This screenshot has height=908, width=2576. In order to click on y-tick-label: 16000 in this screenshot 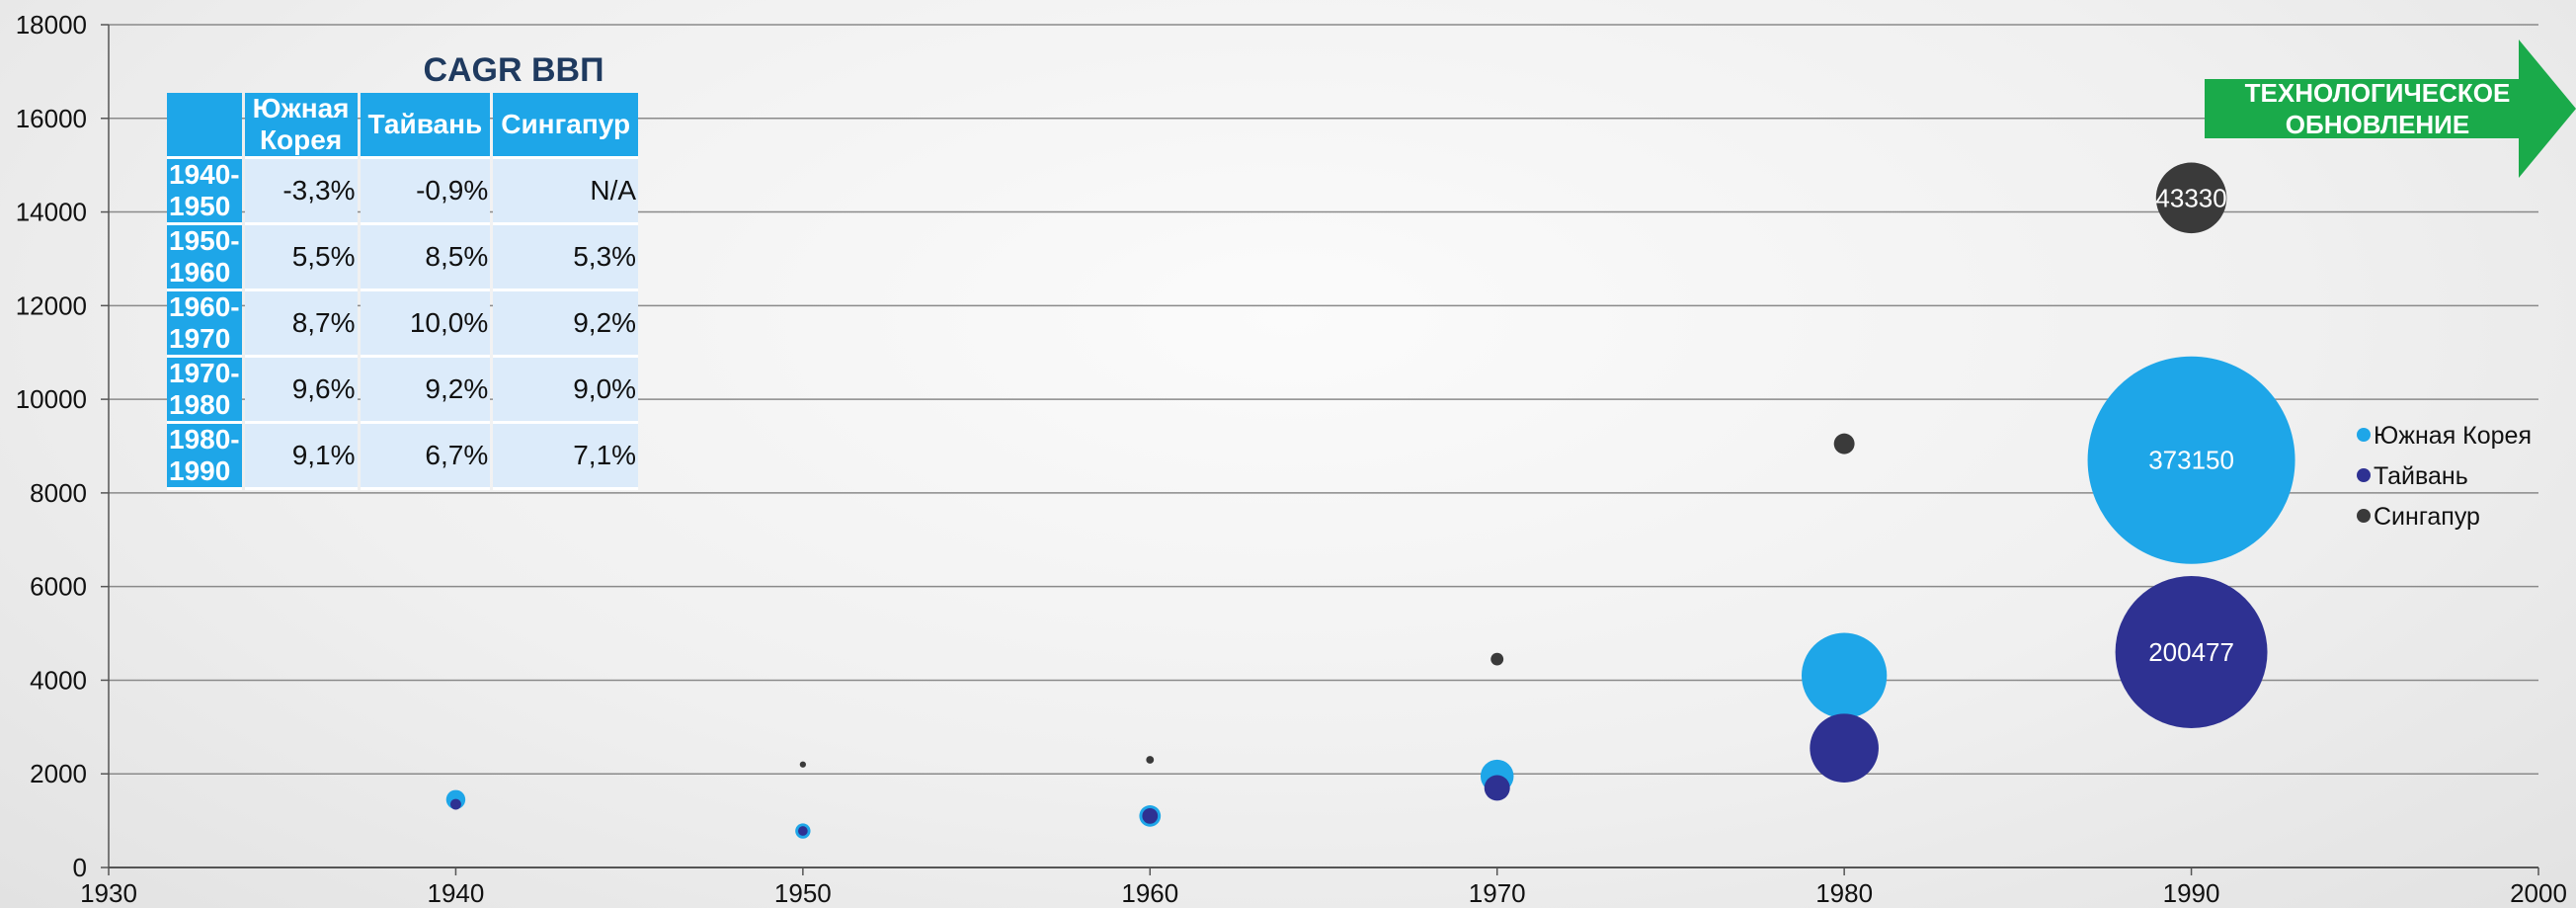, I will do `click(51, 118)`.